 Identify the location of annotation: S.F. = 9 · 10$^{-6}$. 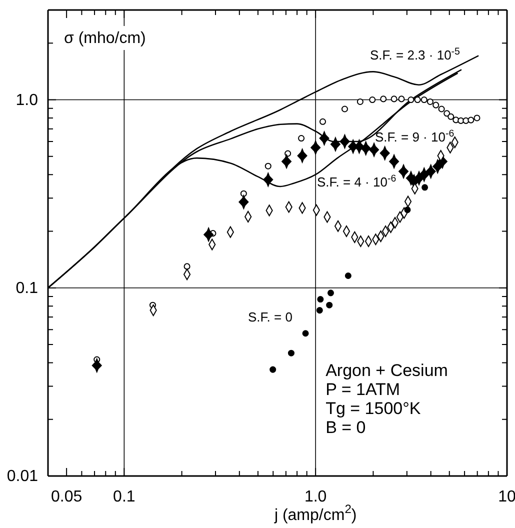
(414, 136).